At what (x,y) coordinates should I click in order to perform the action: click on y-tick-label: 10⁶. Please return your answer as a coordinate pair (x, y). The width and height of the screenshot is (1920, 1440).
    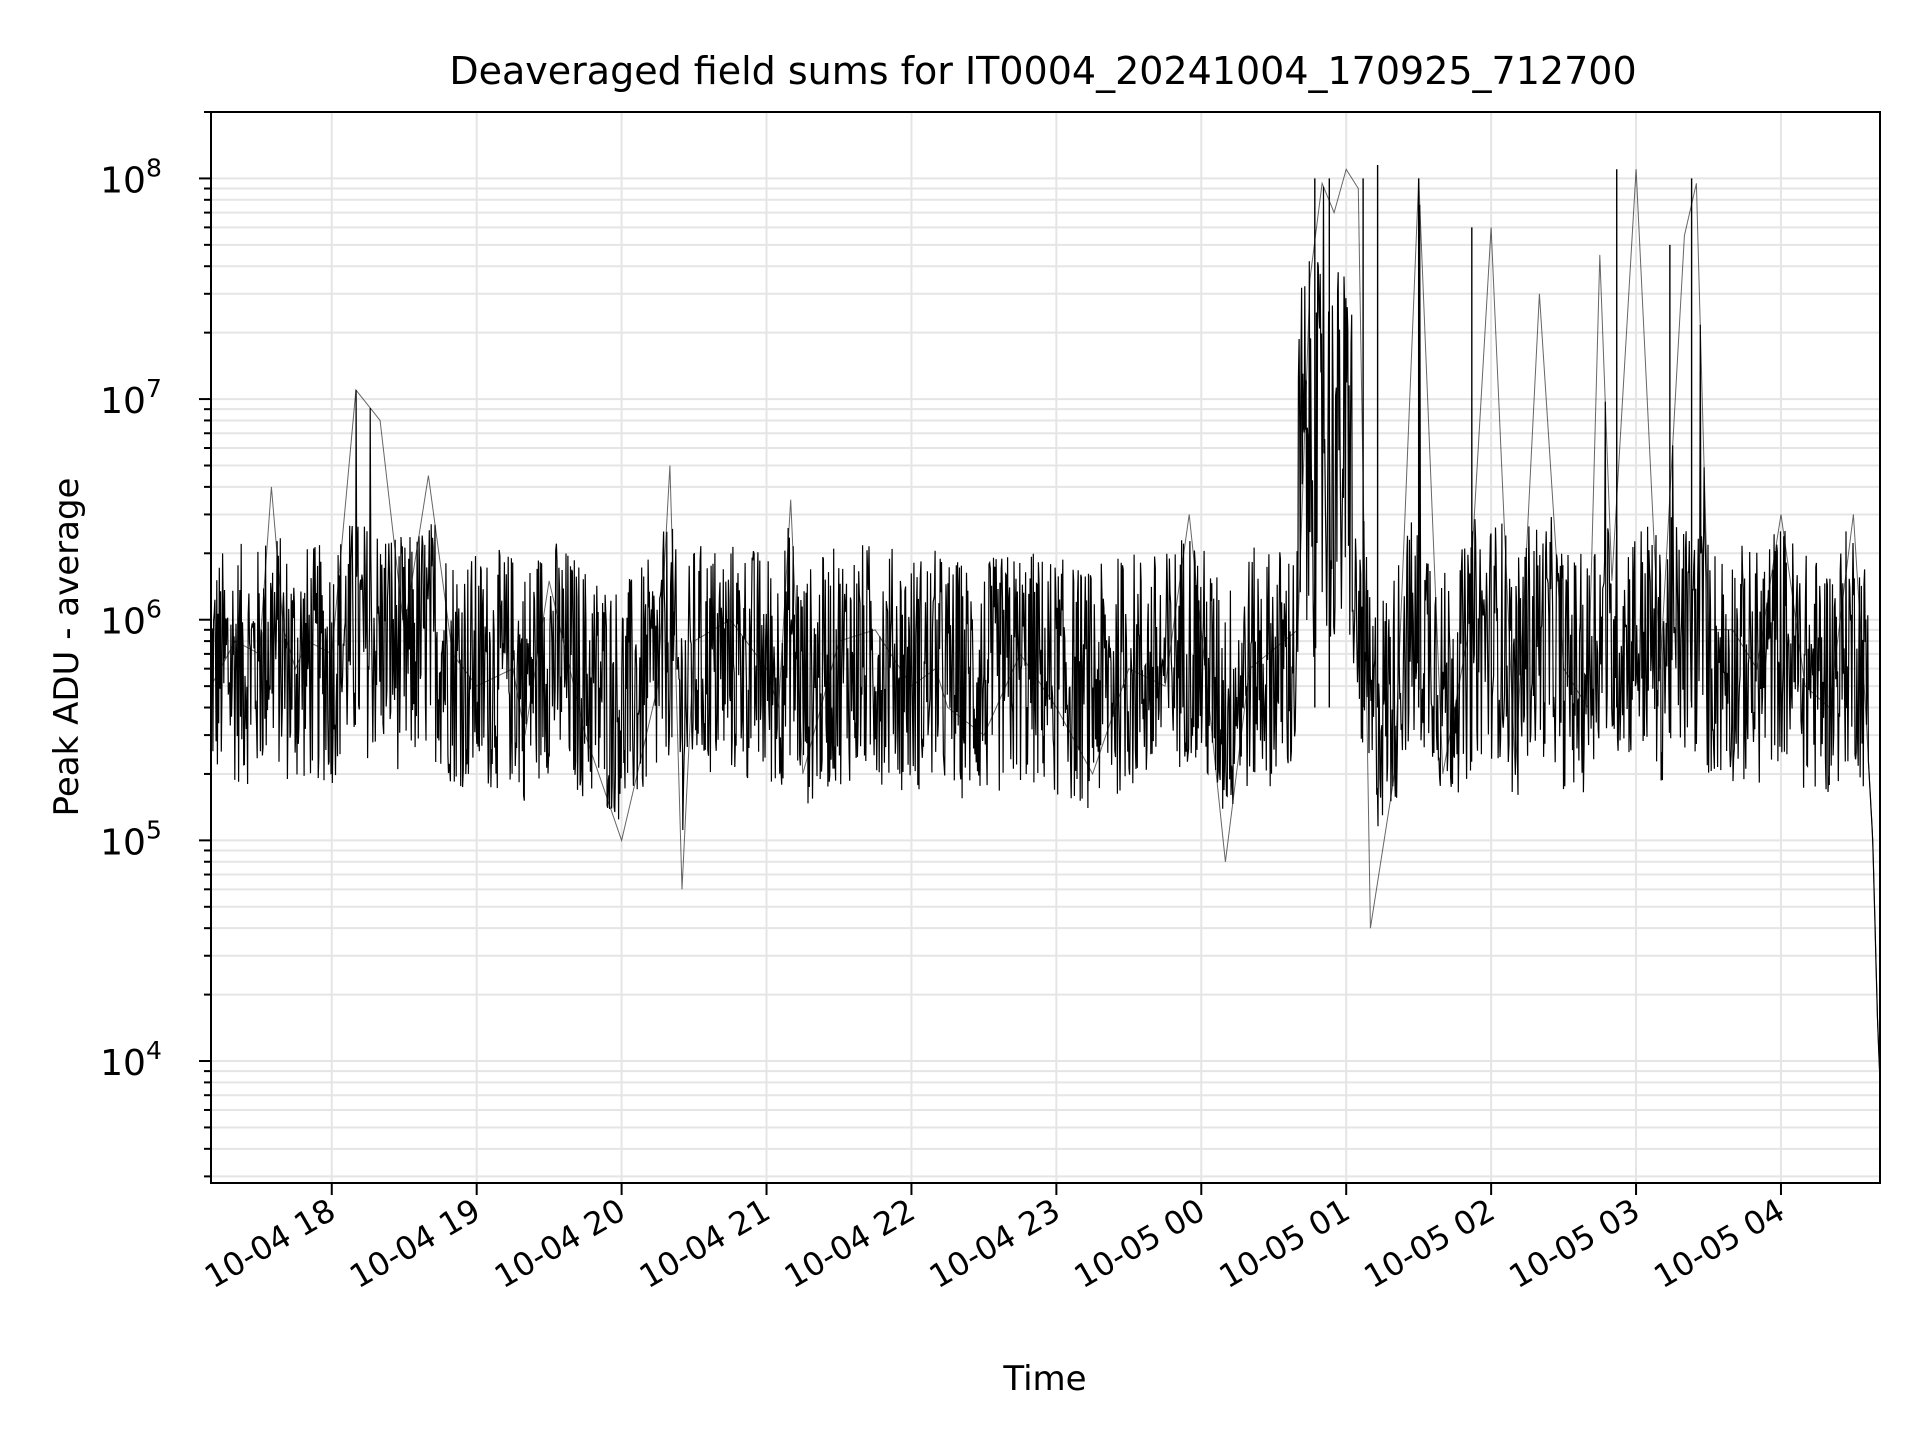
    Looking at the image, I should click on (131, 619).